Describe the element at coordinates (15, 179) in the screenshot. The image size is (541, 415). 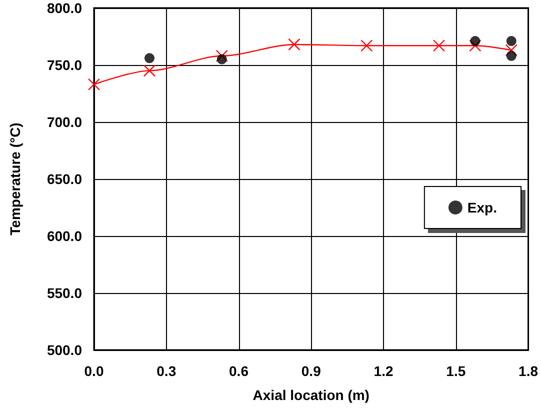
I see `y-axis-title: Temperature (°C)` at that location.